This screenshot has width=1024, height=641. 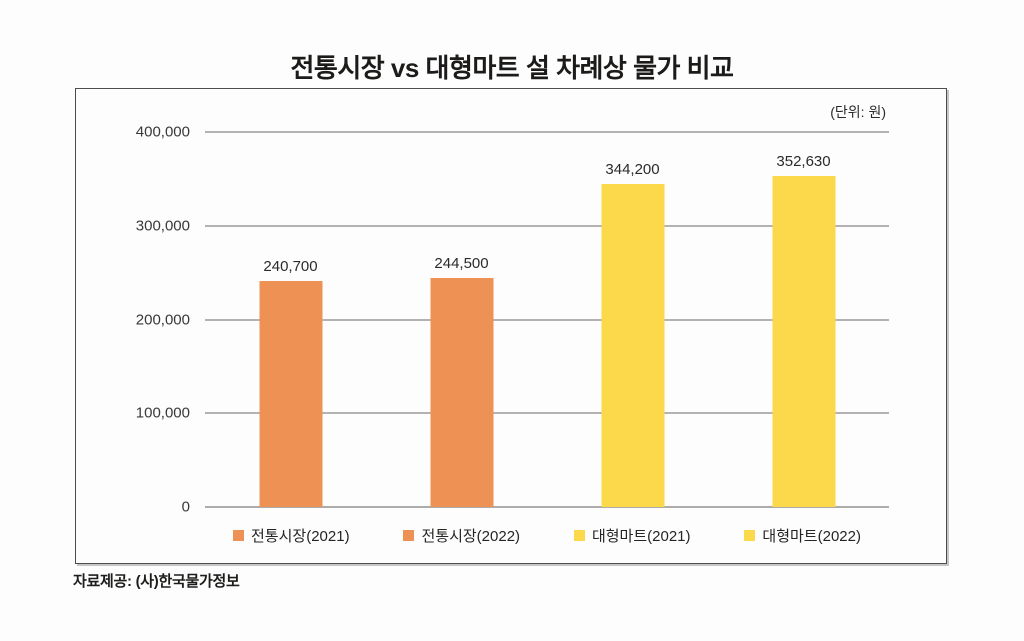 I want to click on bar-대형마트(2021): 344,200, so click(x=632, y=334).